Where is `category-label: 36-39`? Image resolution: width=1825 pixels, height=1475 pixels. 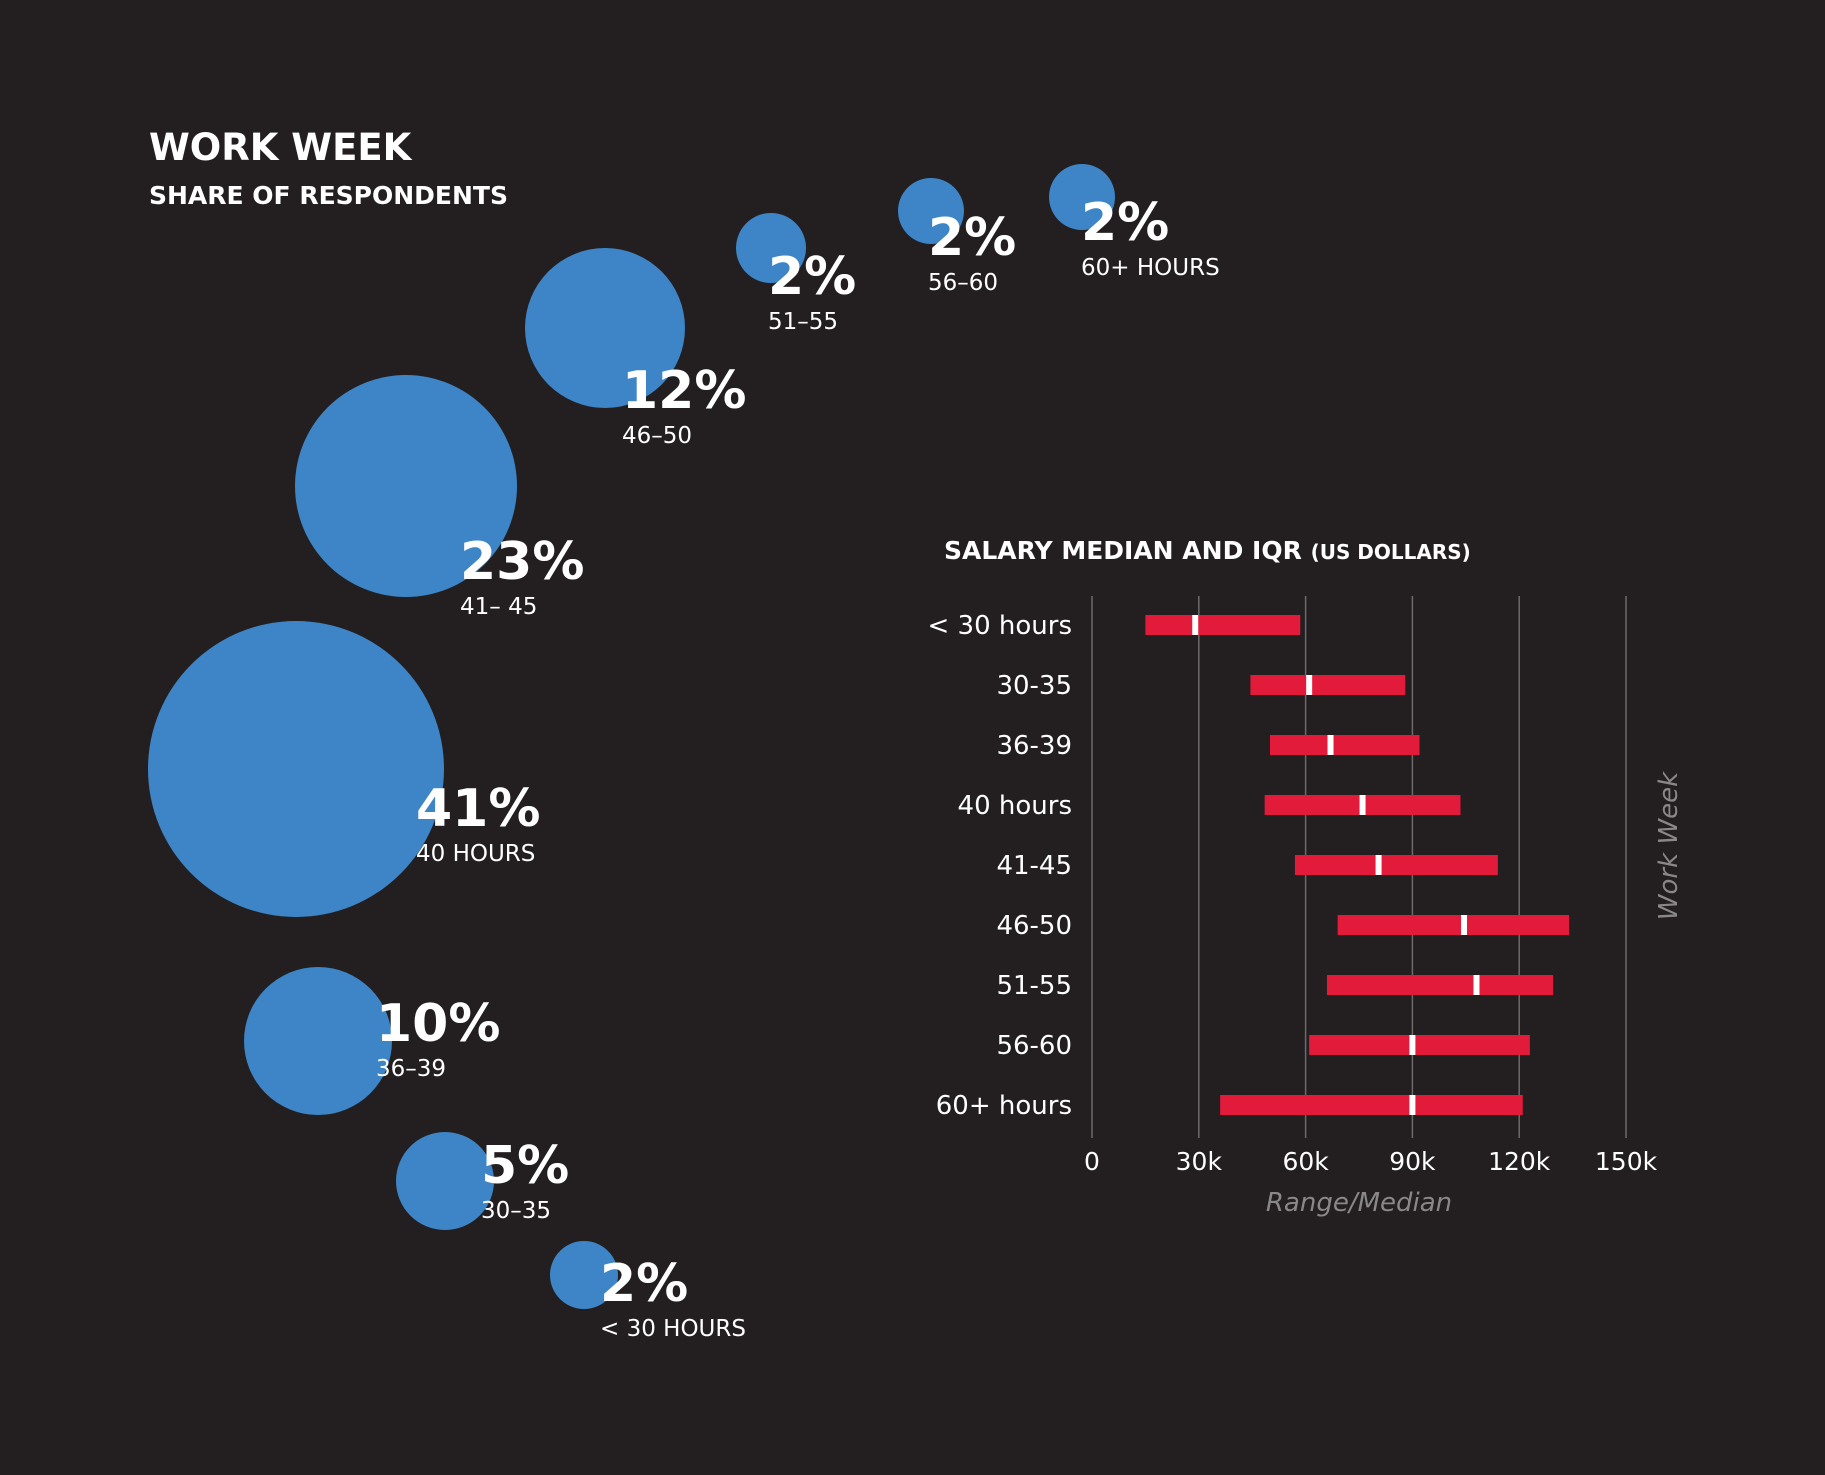
category-label: 36-39 is located at coordinates (1034, 746).